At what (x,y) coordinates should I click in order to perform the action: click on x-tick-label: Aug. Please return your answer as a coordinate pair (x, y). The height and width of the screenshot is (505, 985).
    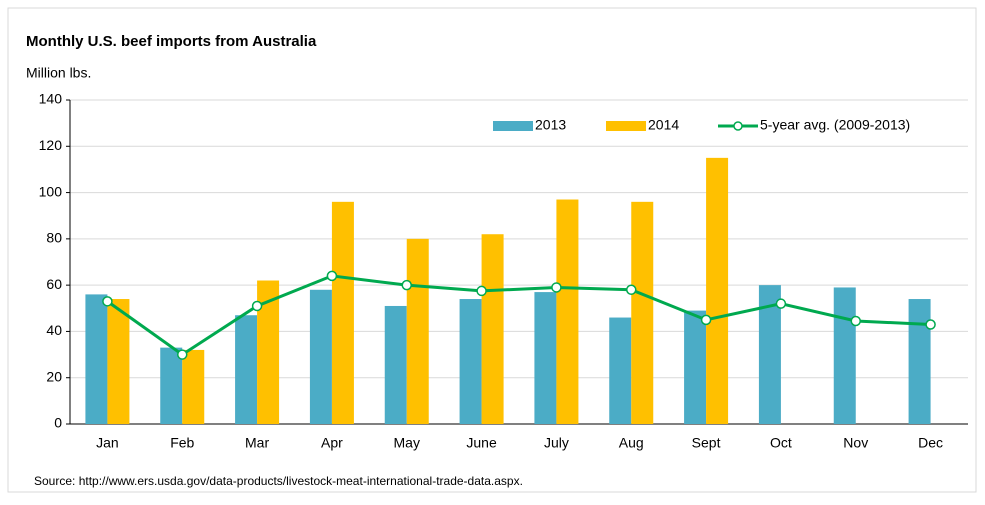
    Looking at the image, I should click on (631, 443).